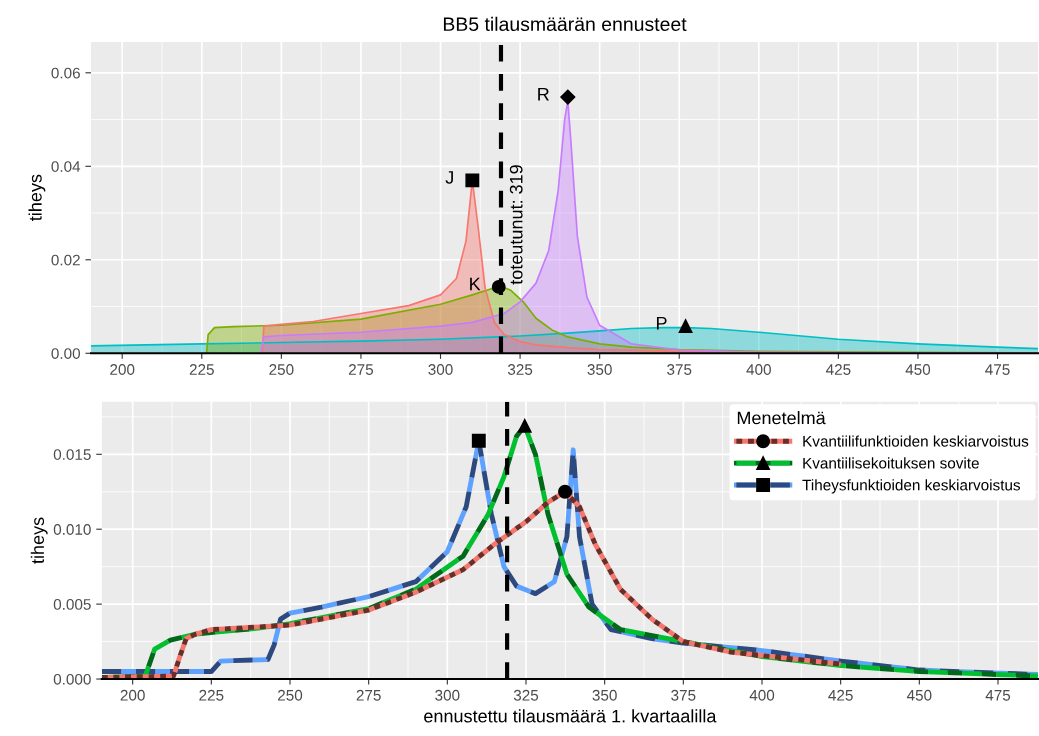 The image size is (1039, 736). Describe the element at coordinates (66, 353) in the screenshot. I see `y-tick-label: 0.00` at that location.